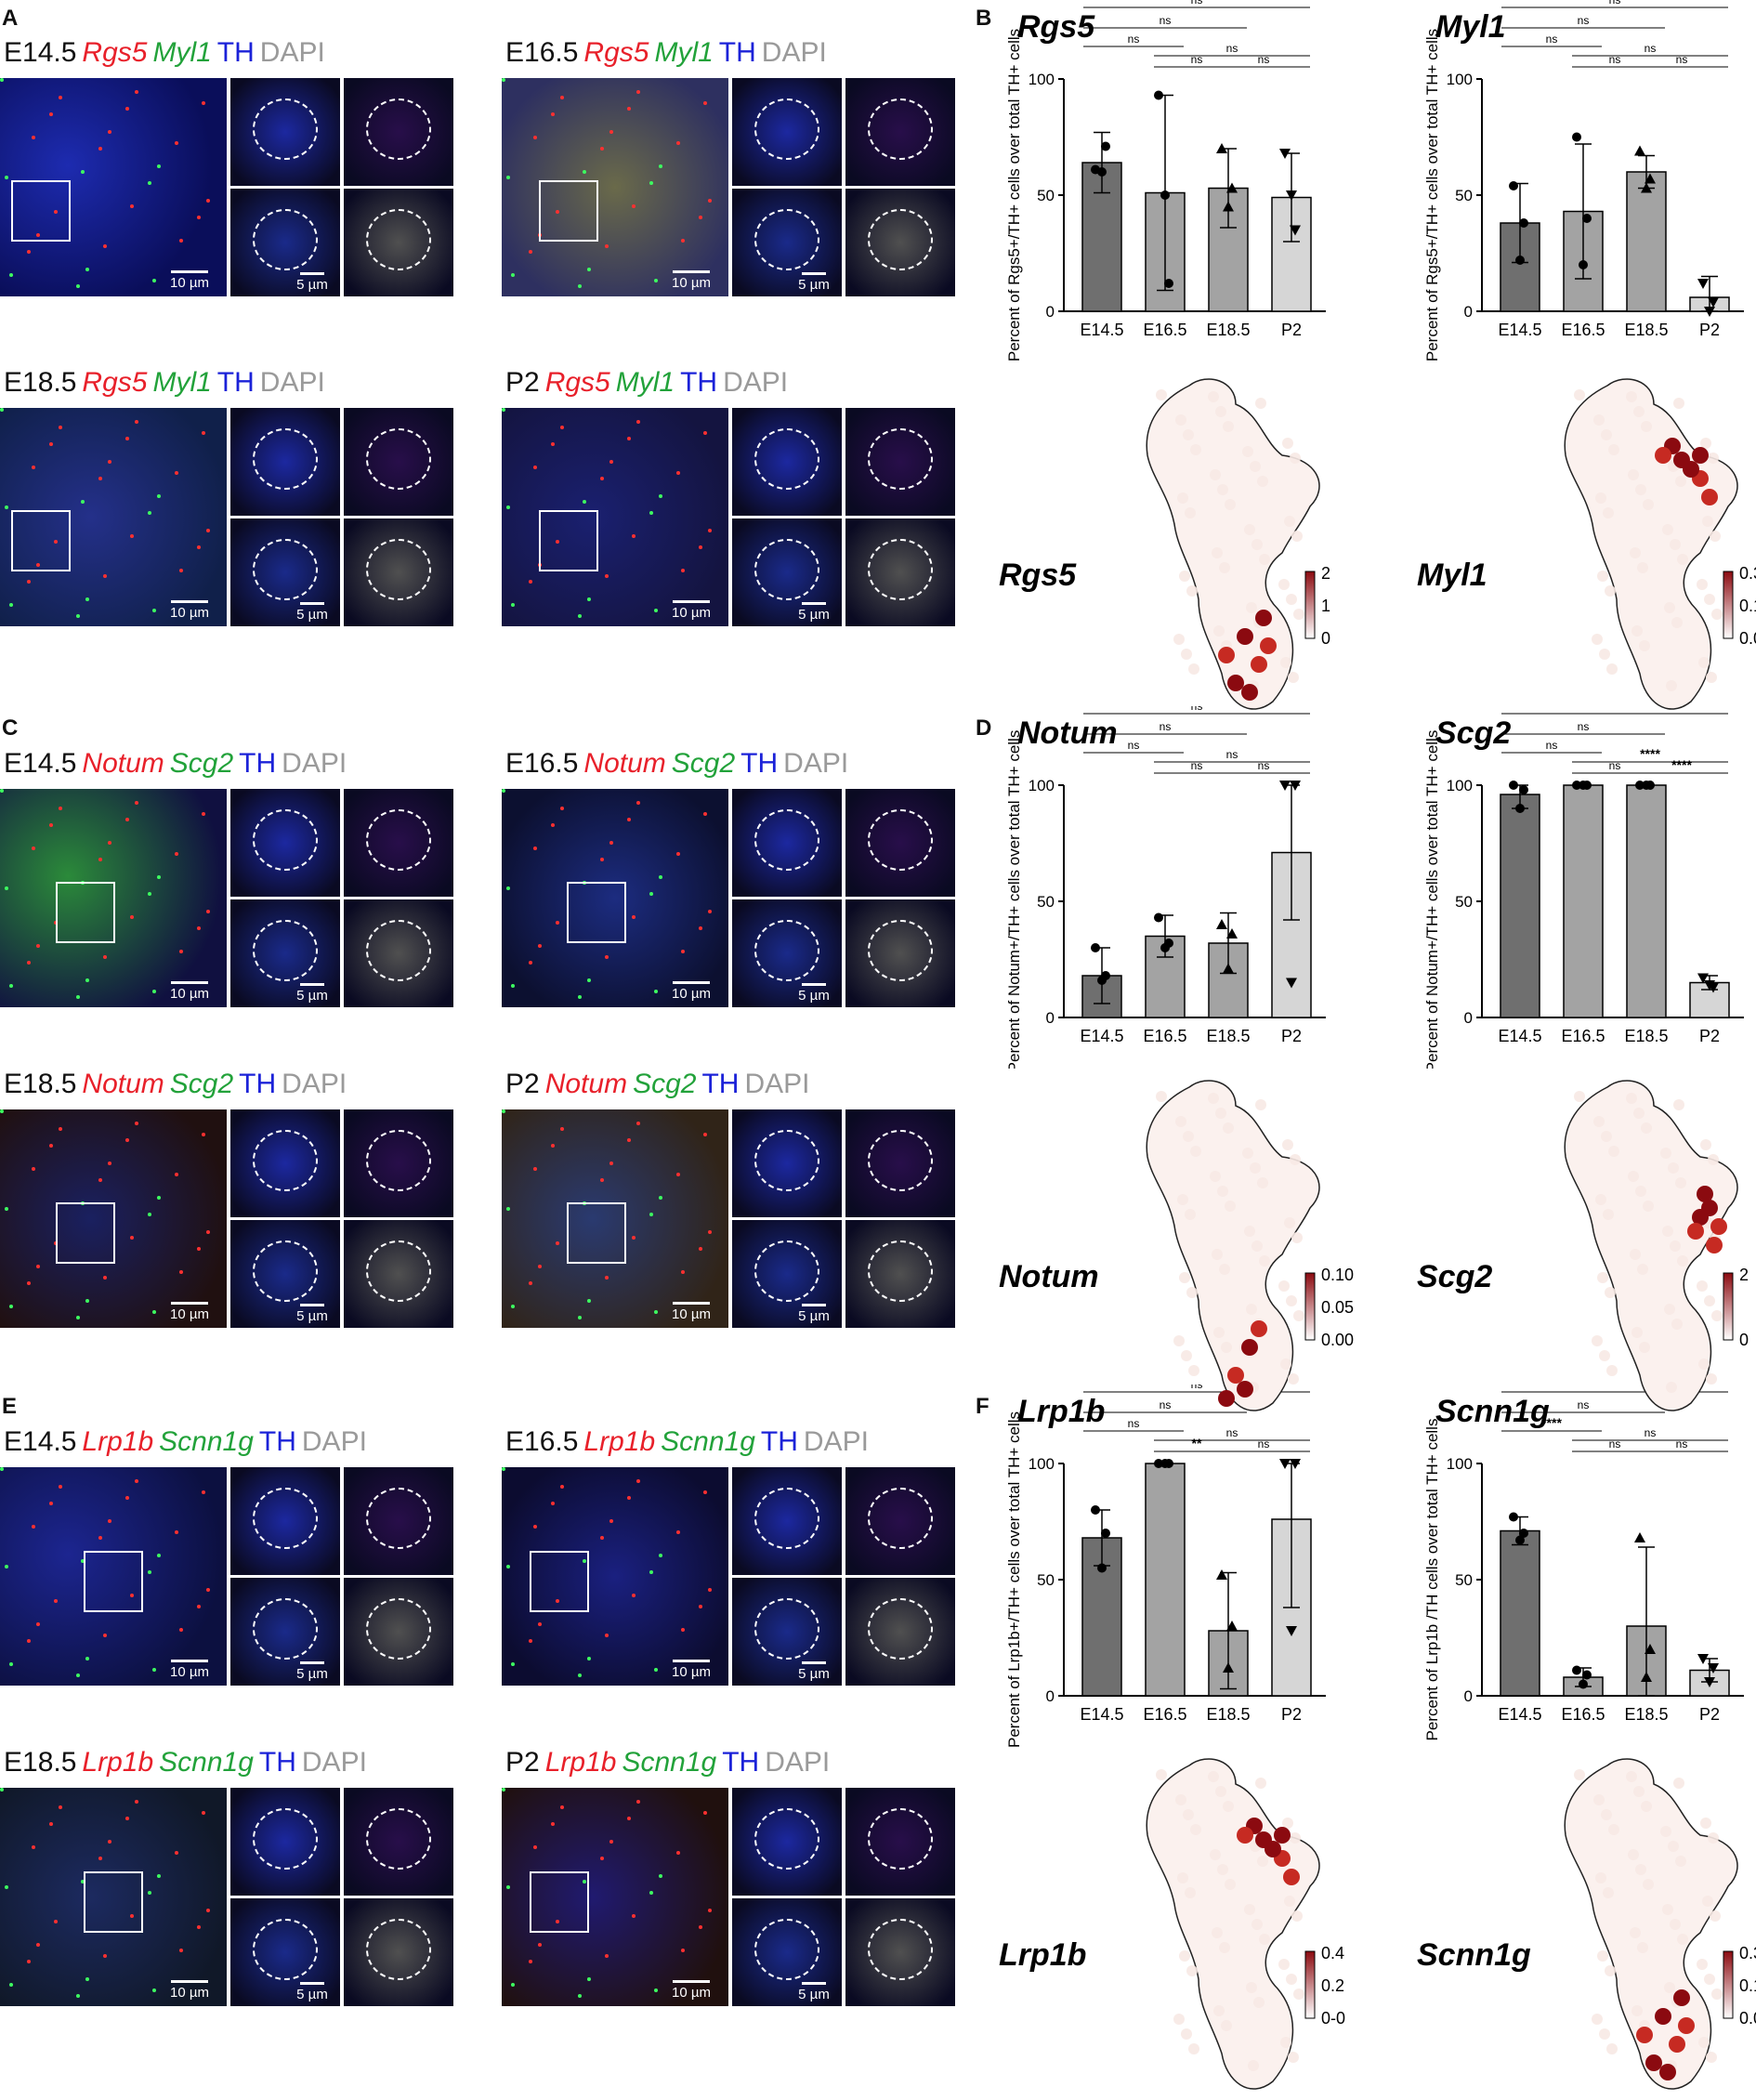 This screenshot has height=2100, width=1756. What do you see at coordinates (1050, 1018) in the screenshot?
I see `y-tick-label: 0` at bounding box center [1050, 1018].